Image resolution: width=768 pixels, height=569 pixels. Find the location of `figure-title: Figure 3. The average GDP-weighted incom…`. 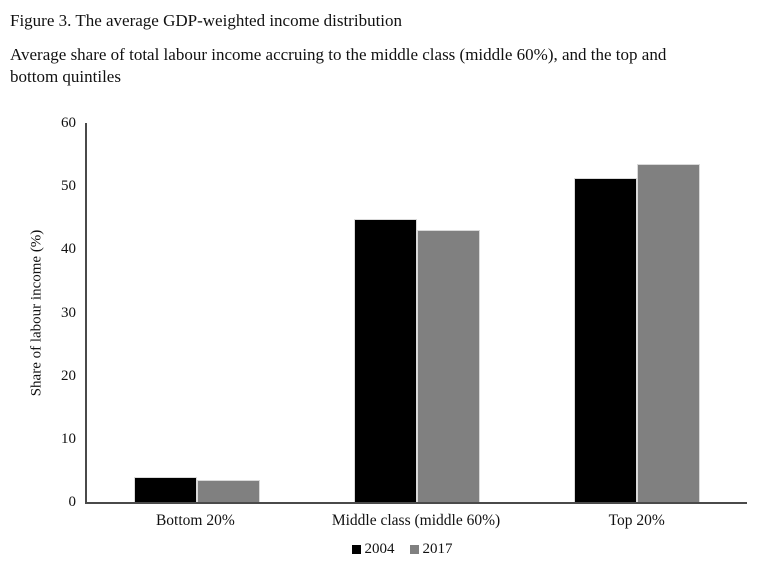

figure-title: Figure 3. The average GDP-weighted incom… is located at coordinates (206, 20).